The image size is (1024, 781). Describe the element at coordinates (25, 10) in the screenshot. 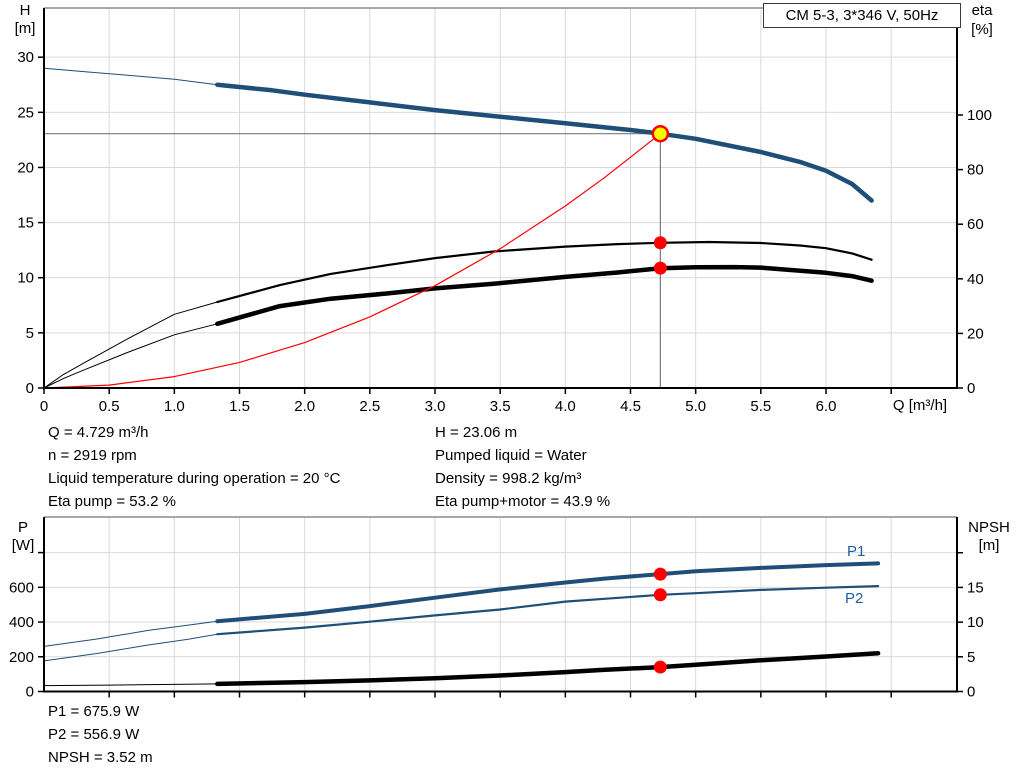

I see `head-axis-title: H` at that location.